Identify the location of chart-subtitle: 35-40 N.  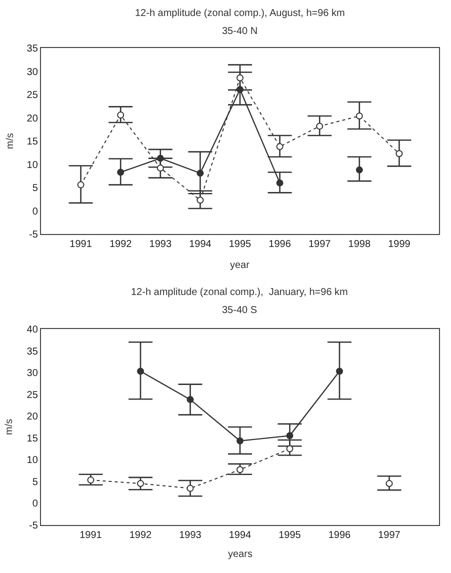
(240, 31).